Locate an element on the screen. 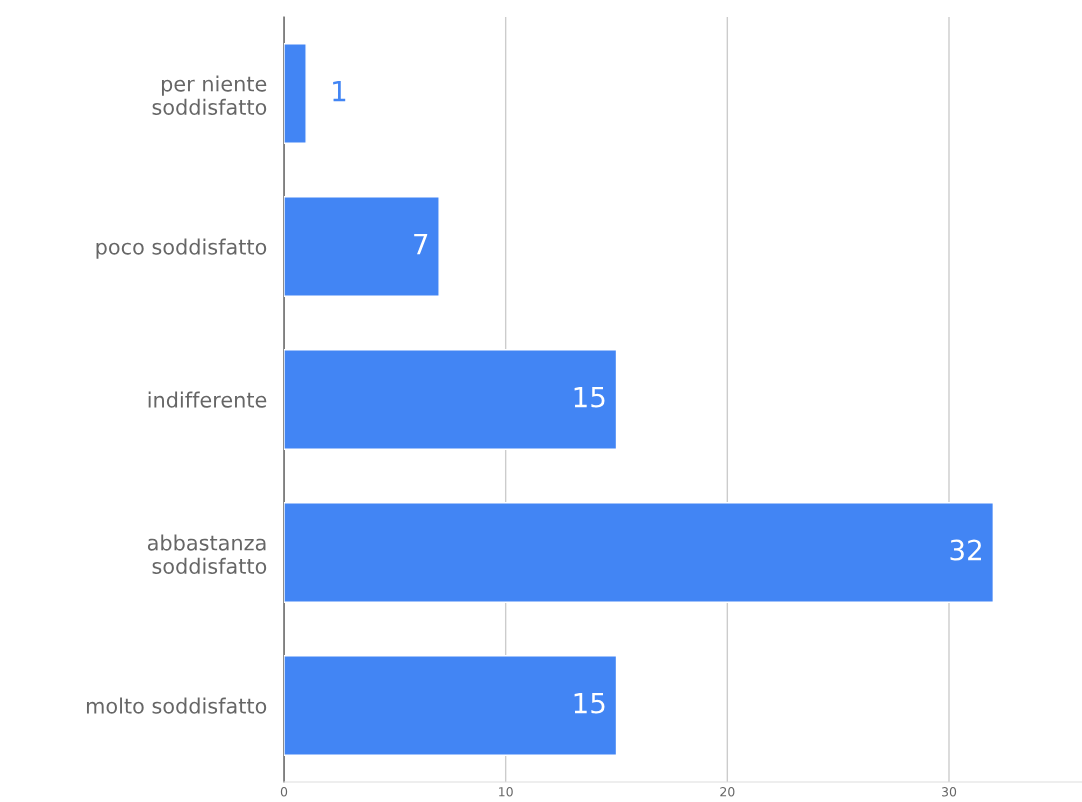  data-label: 1 is located at coordinates (339, 91).